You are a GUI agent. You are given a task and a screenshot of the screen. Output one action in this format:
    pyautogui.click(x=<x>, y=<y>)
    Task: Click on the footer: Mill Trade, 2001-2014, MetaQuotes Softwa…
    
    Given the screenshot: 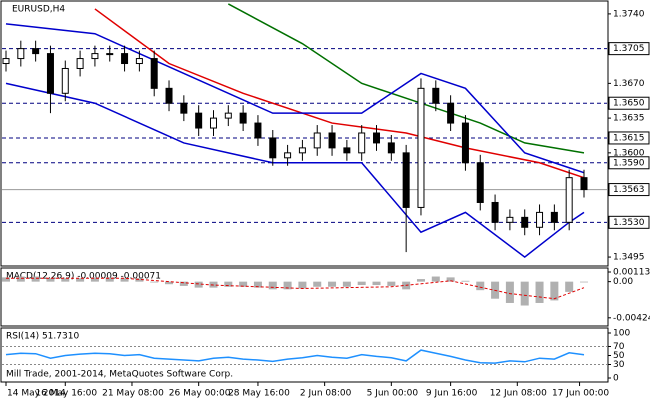 What is the action you would take?
    pyautogui.click(x=119, y=375)
    